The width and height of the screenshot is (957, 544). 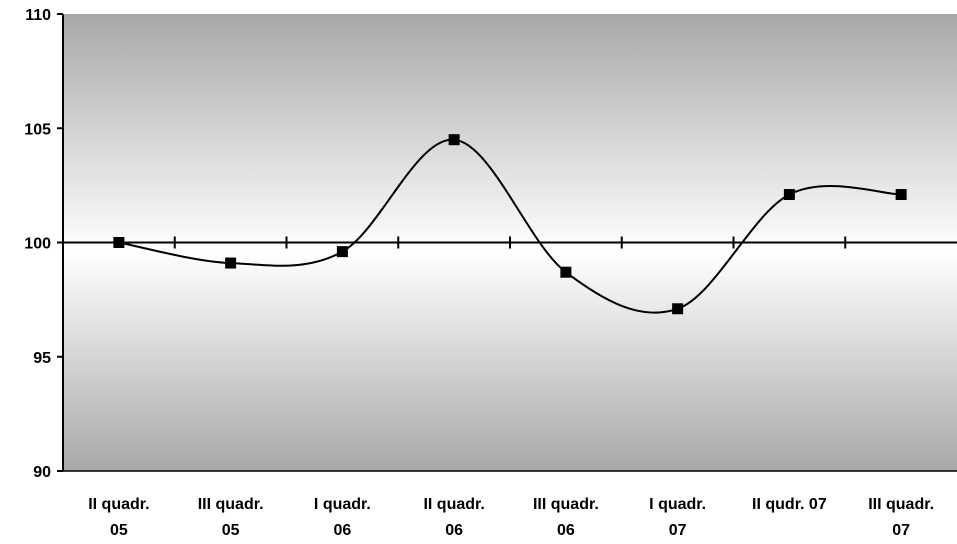 What do you see at coordinates (42, 472) in the screenshot?
I see `y-tick-label: 90` at bounding box center [42, 472].